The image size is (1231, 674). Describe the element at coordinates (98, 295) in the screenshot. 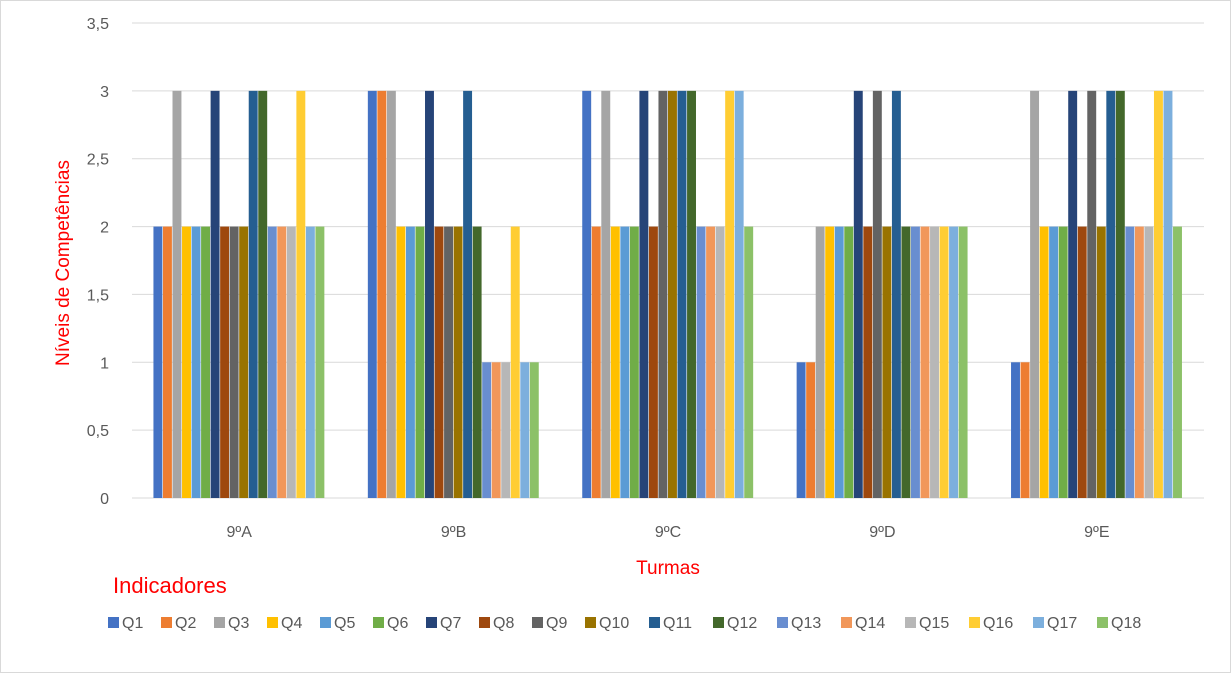

I see `y-tick-label: 1,5` at that location.